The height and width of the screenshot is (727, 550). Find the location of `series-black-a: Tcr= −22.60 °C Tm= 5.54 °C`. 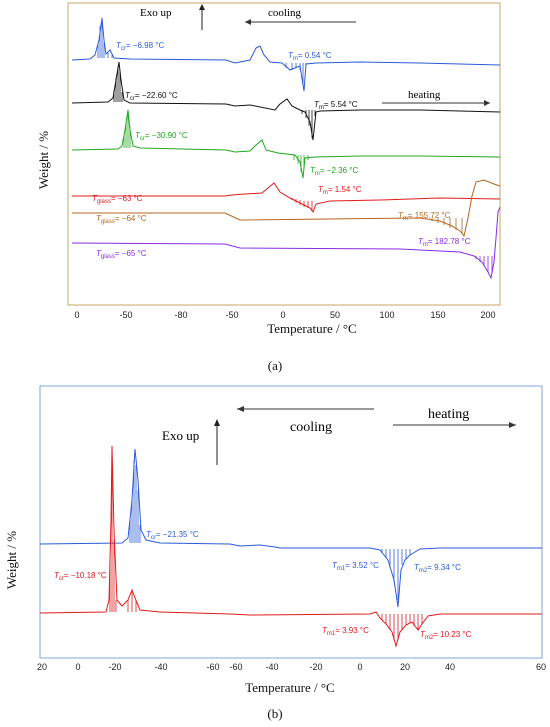

series-black-a: Tcr= −22.60 °C Tm= 5.54 °C is located at coordinates (286, 101).